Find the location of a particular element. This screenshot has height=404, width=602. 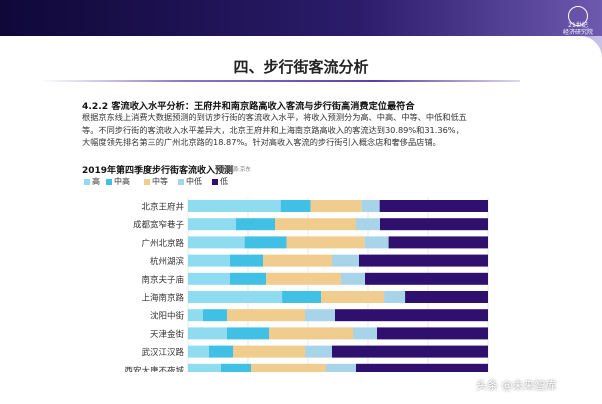

legend-label: 低 is located at coordinates (224, 181).